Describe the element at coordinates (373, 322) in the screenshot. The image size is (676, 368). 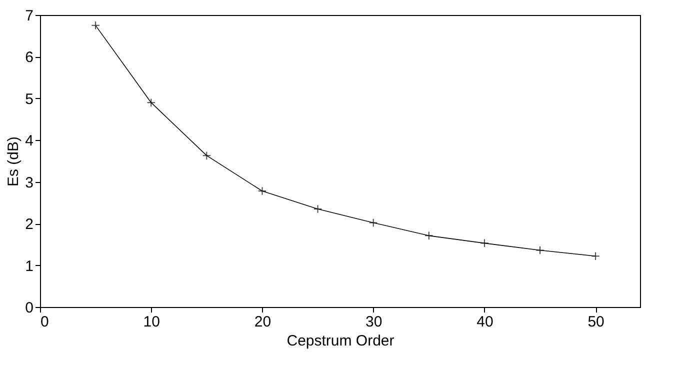
I see `x-tick-label: 30` at that location.